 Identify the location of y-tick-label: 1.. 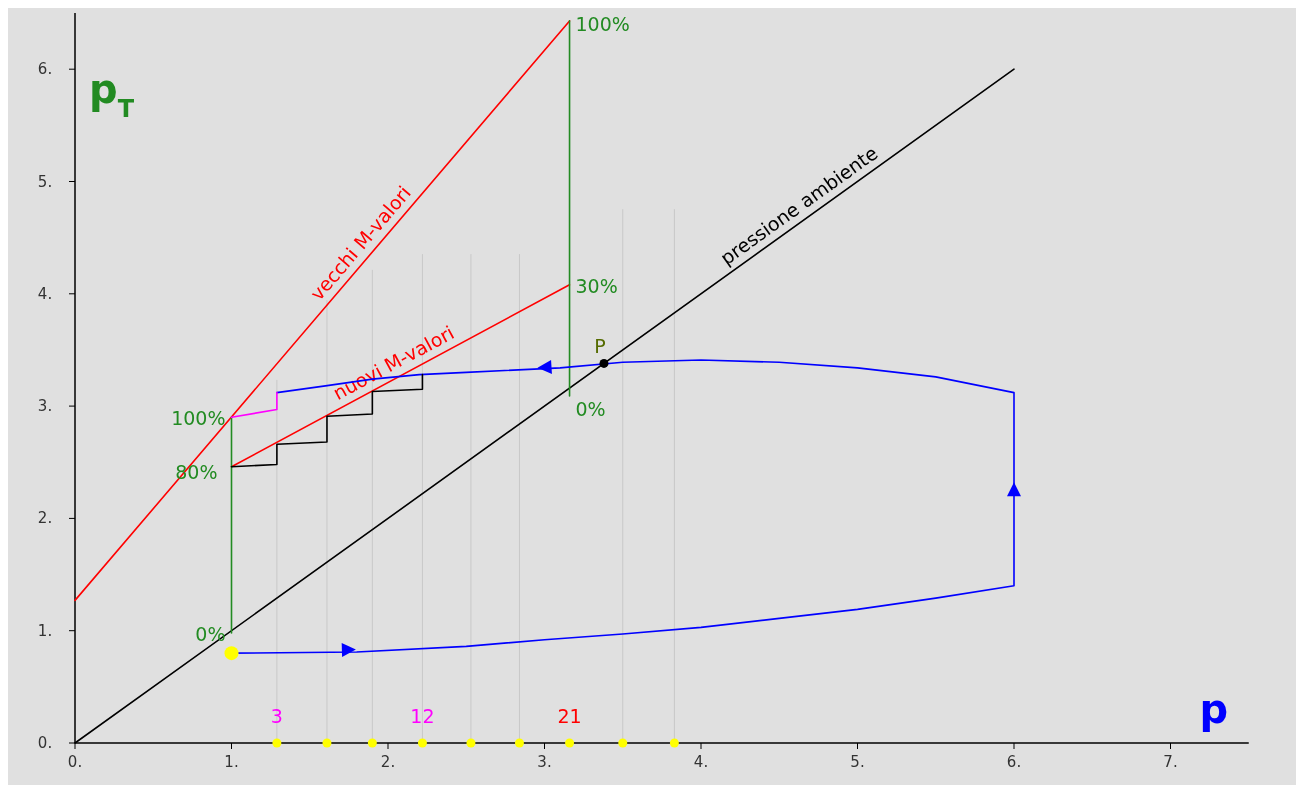
(45, 630).